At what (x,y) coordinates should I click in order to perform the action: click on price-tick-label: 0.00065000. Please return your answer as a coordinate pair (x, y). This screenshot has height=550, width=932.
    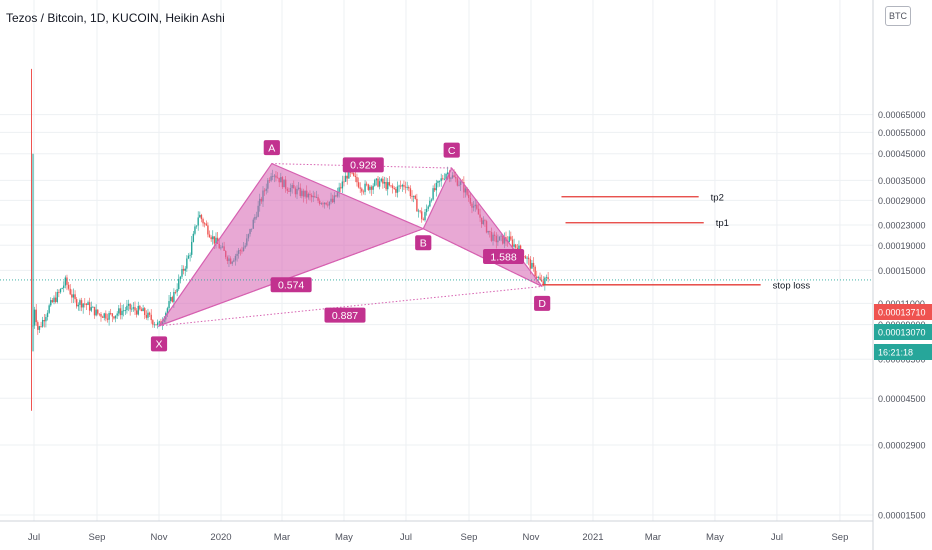
    Looking at the image, I should click on (902, 115).